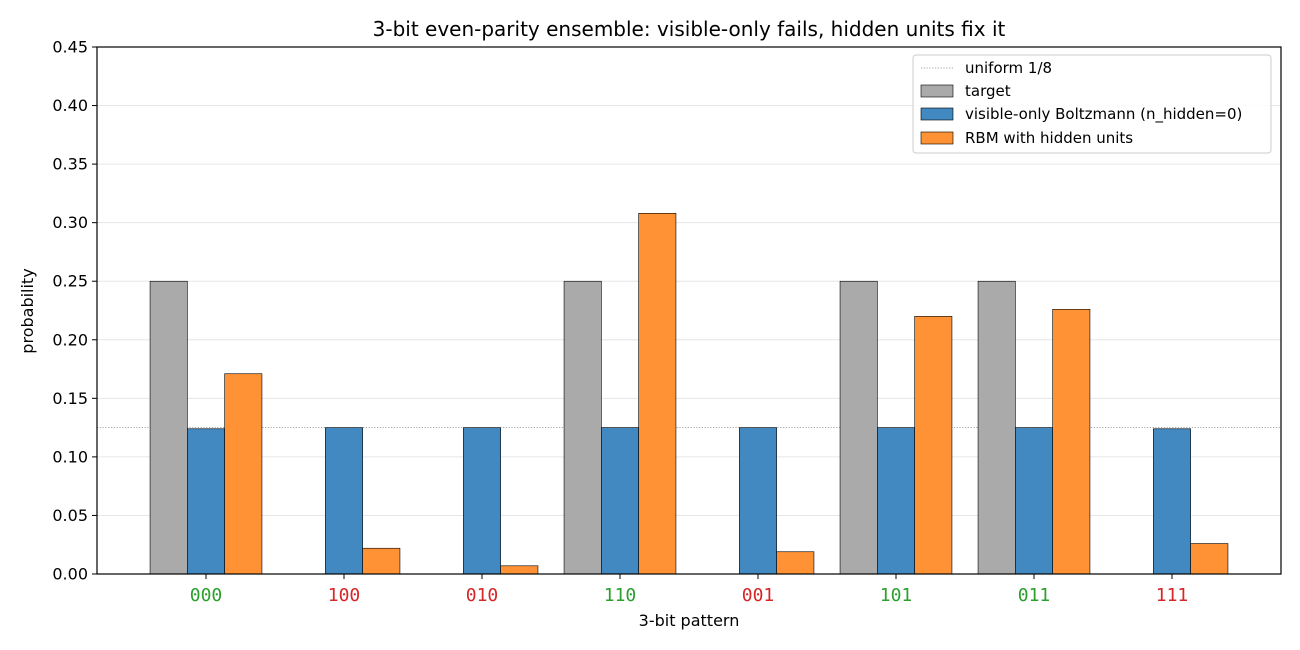 This screenshot has width=1300, height=650. I want to click on y-axis-label: probability, so click(27, 310).